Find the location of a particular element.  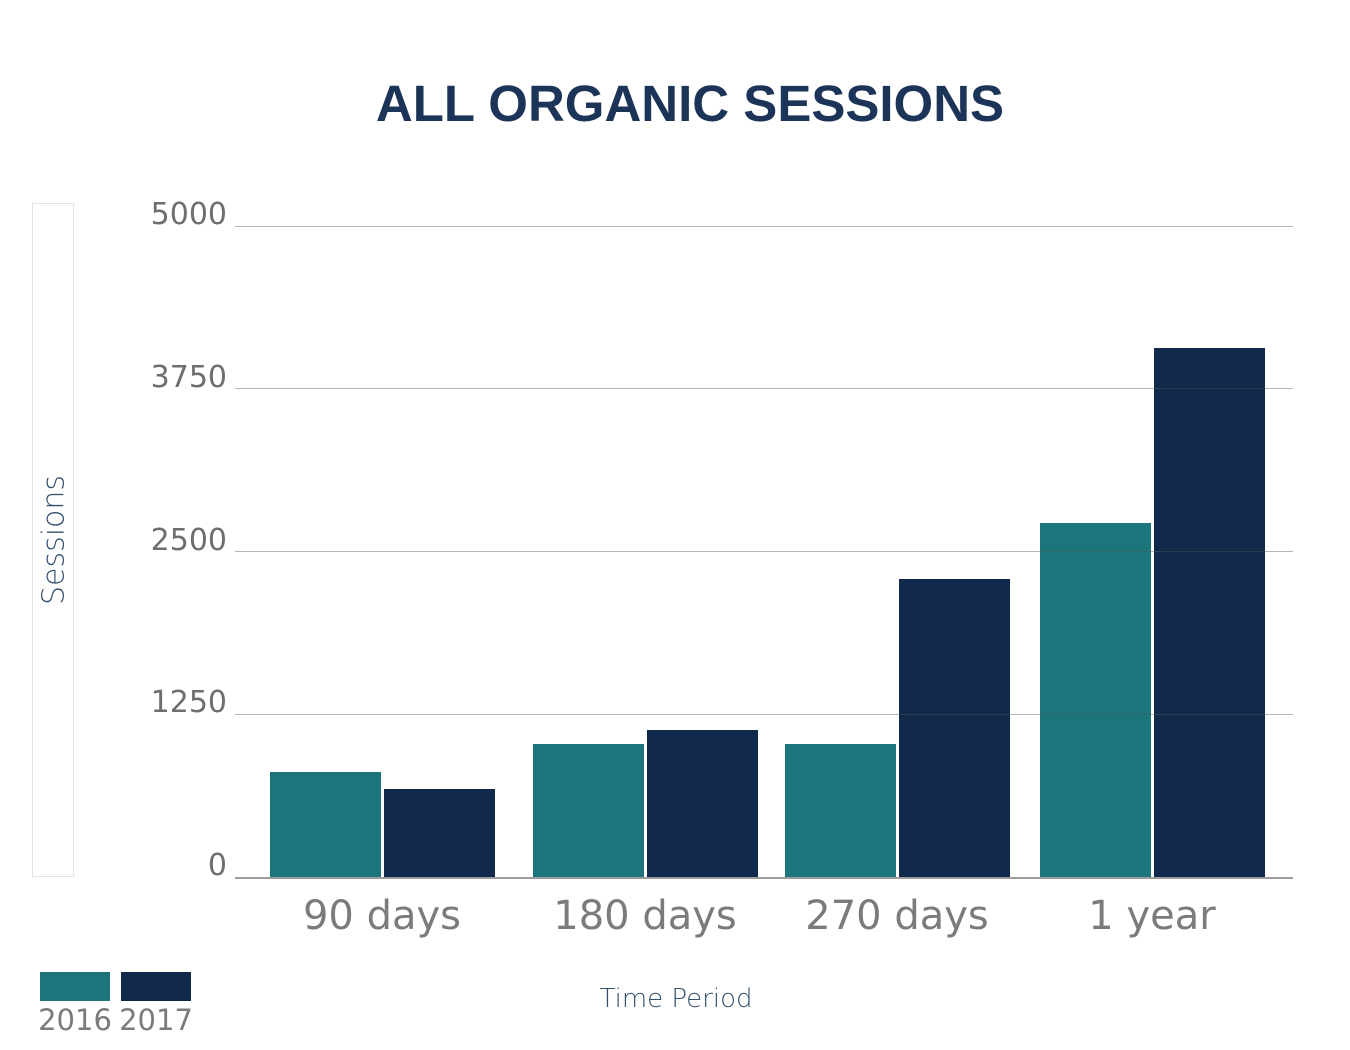

legend-item-2016: 2016 is located at coordinates (75, 1004).